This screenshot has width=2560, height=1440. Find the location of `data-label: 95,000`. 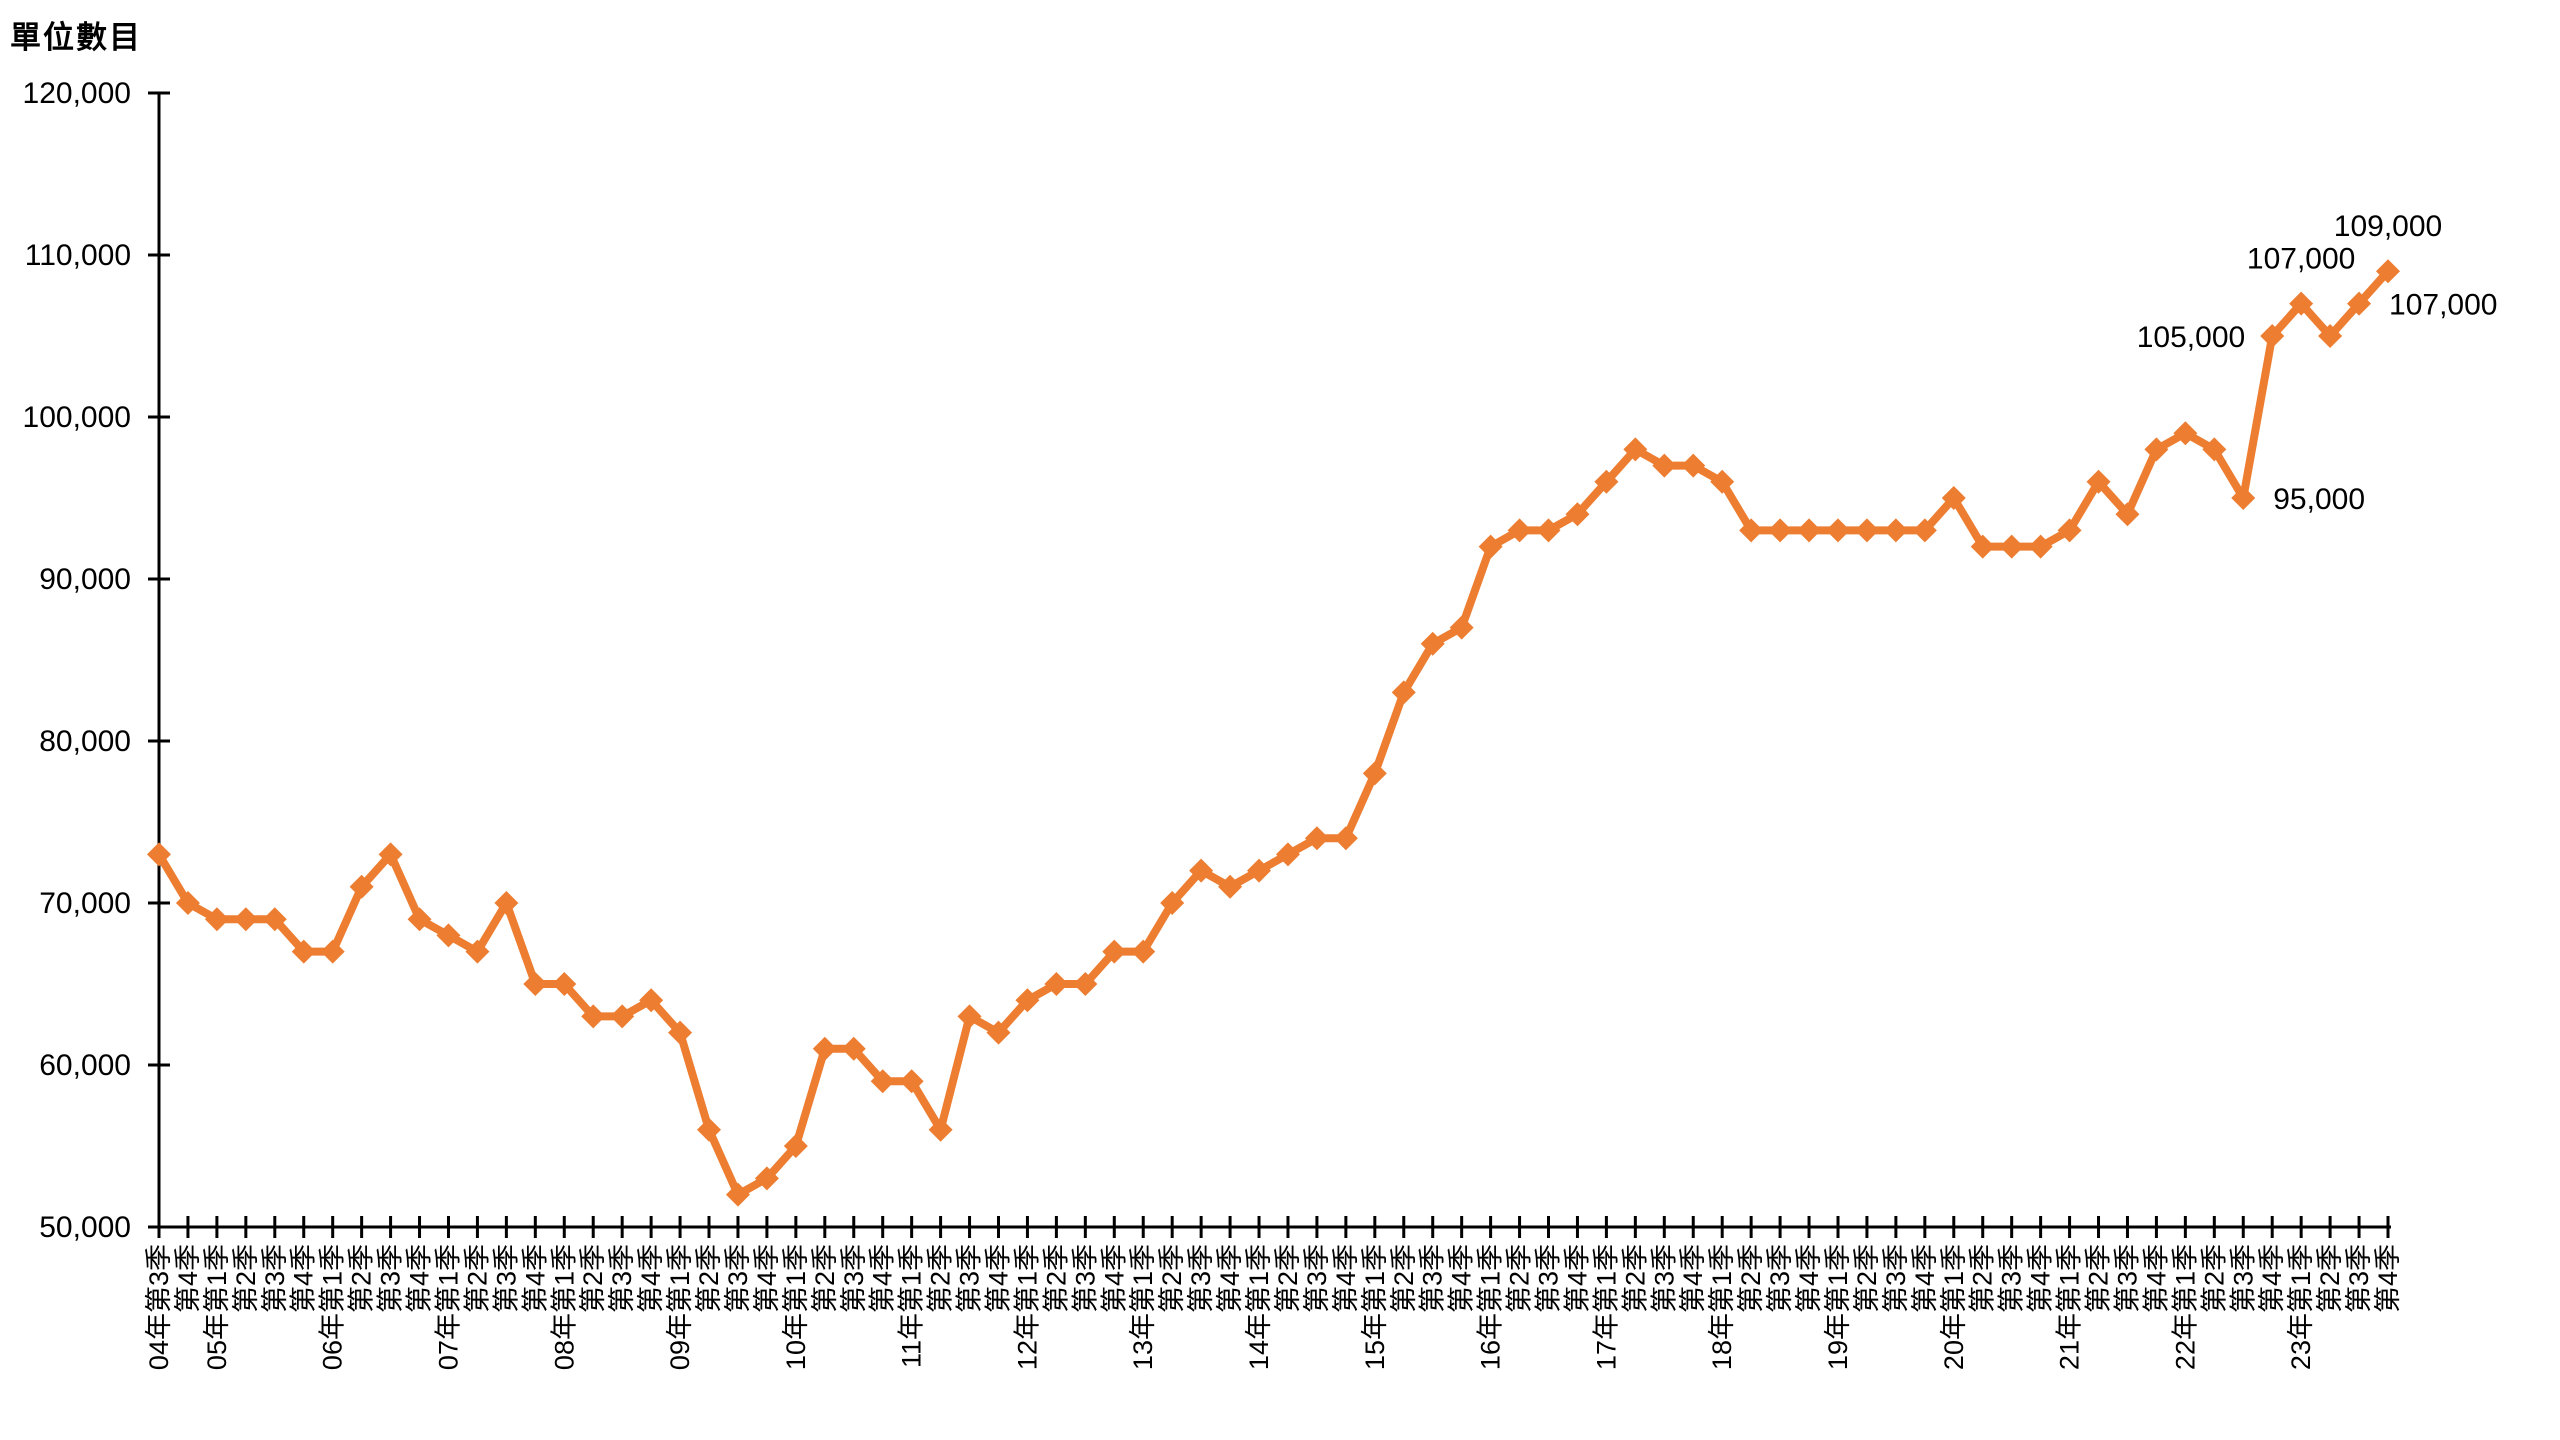

data-label: 95,000 is located at coordinates (2319, 499).